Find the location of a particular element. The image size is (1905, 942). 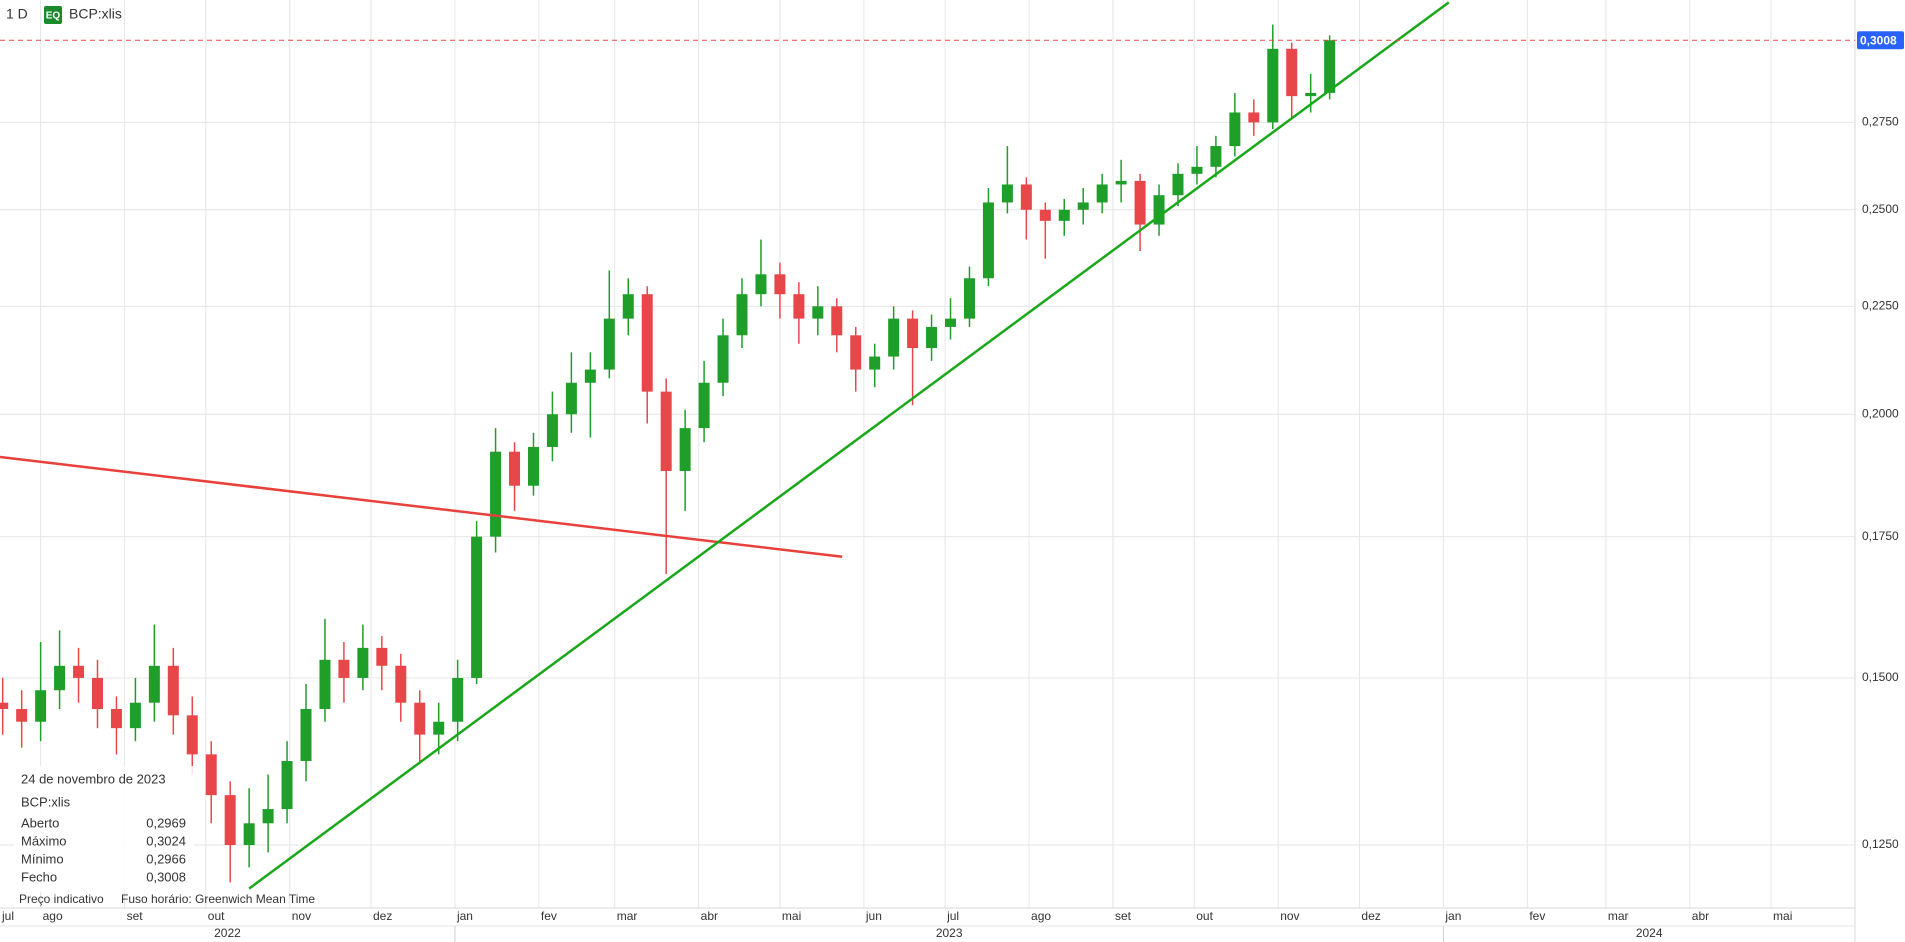

footer-note: Preço indicativo is located at coordinates (61, 899).